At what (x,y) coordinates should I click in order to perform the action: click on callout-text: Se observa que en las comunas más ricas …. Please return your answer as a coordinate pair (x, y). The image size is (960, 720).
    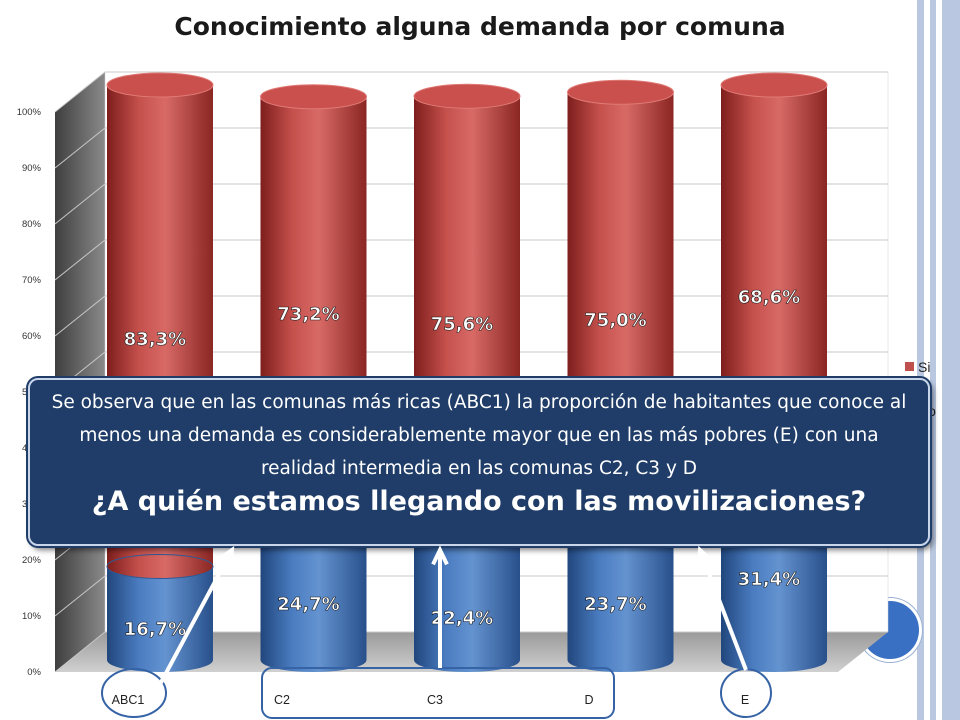
    Looking at the image, I should click on (479, 435).